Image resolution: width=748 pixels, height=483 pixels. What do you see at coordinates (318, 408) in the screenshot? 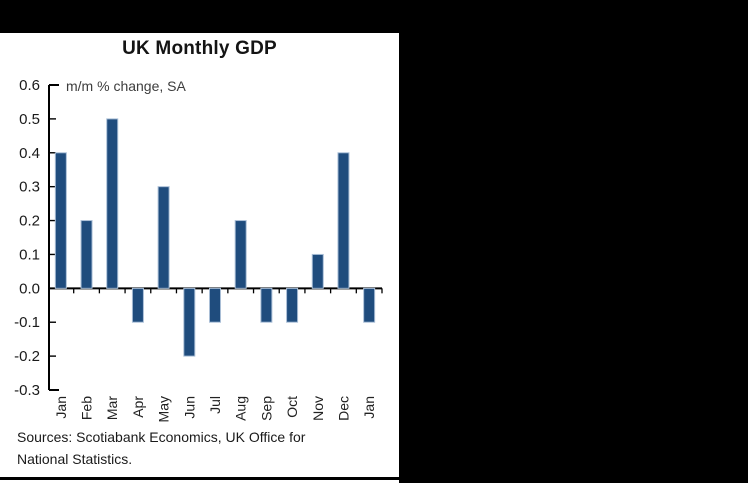
I see `x-category-label: Nov` at bounding box center [318, 408].